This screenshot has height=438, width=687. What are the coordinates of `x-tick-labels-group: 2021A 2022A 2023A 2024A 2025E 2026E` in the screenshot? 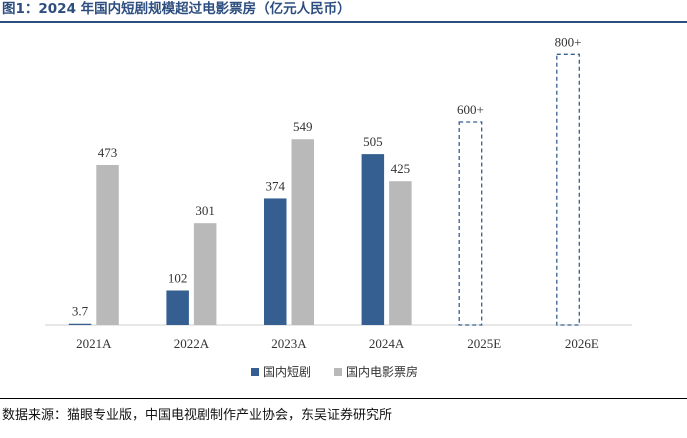 It's located at (337, 343).